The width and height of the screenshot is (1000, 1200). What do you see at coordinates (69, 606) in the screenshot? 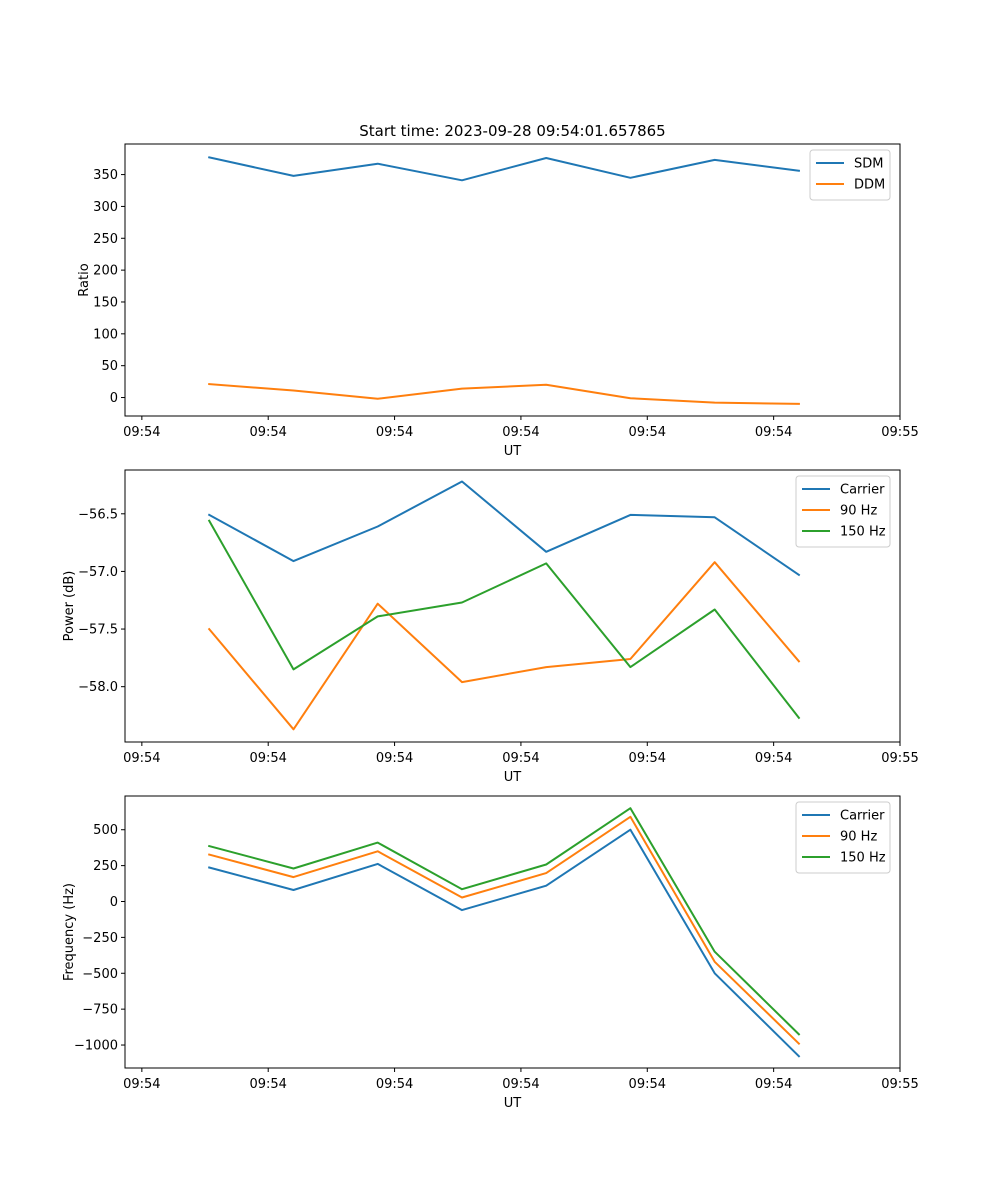
I see `y-axis-label: Power (dB)` at bounding box center [69, 606].